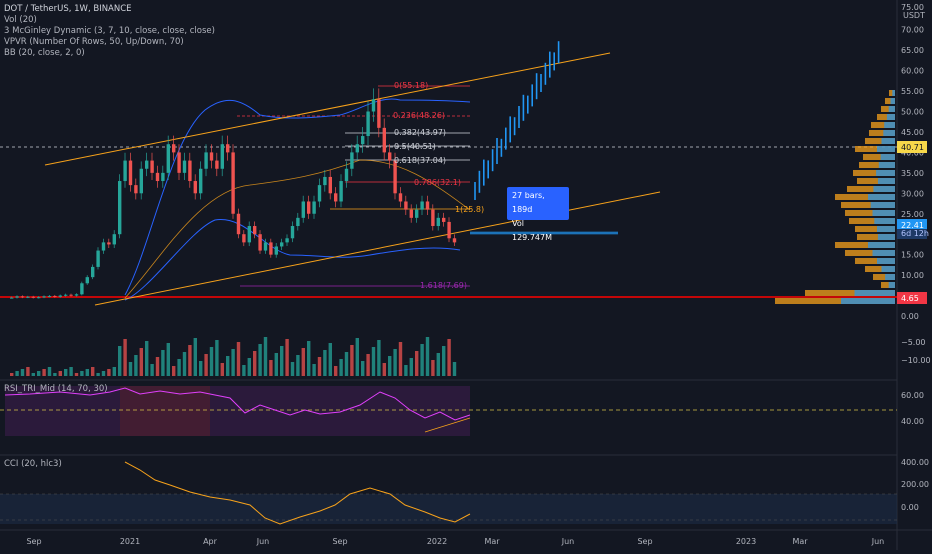 The image size is (932, 554). I want to click on price-axis-label: 45.00, so click(912, 132).